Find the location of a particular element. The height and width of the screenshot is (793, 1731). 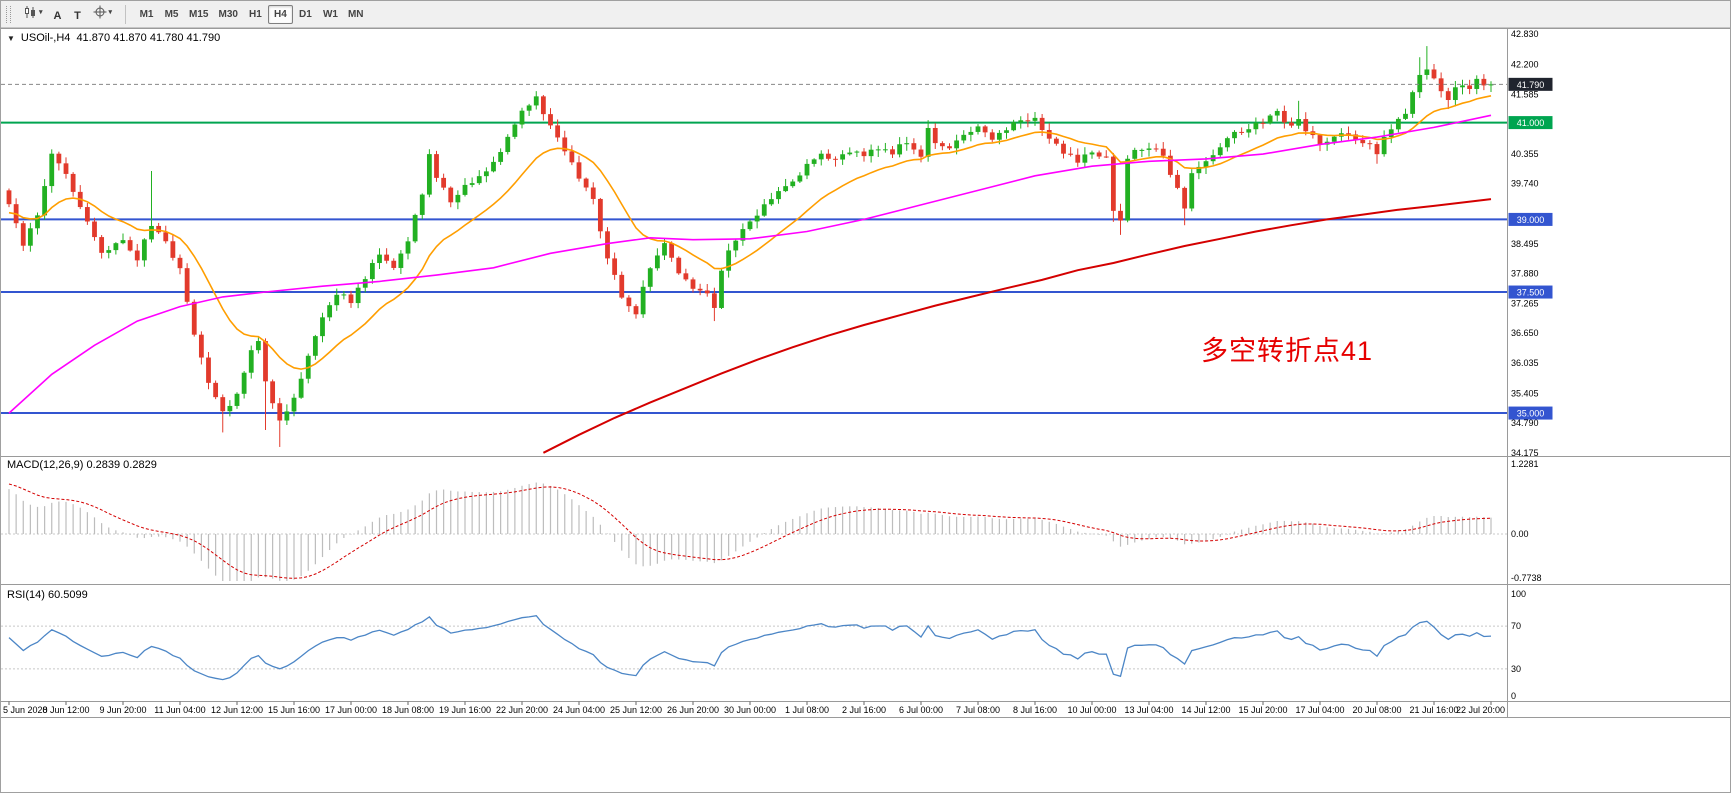

rsi-panel is located at coordinates (754, 647).